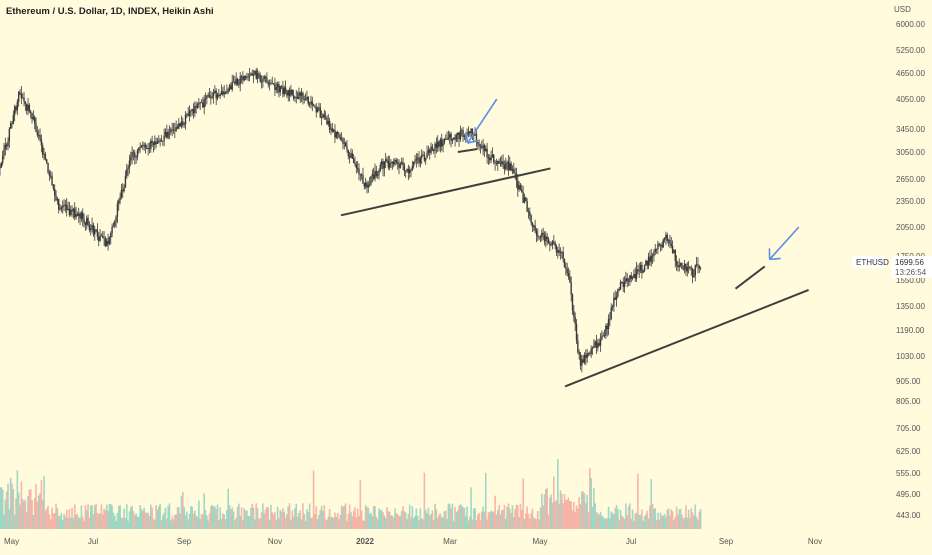  I want to click on symbol-tag: ETHUSD, so click(872, 262).